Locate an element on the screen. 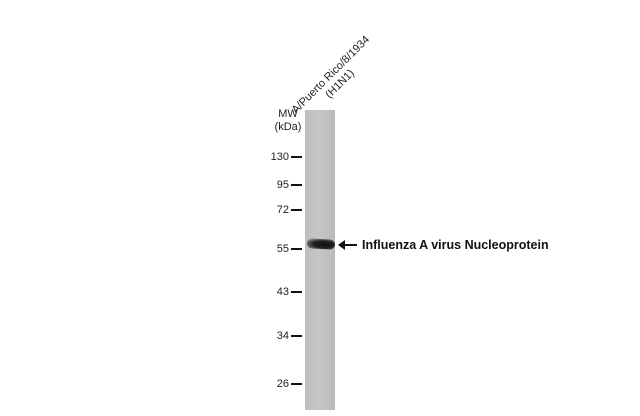 The image size is (640, 416). marker-72: 72 is located at coordinates (276, 210).